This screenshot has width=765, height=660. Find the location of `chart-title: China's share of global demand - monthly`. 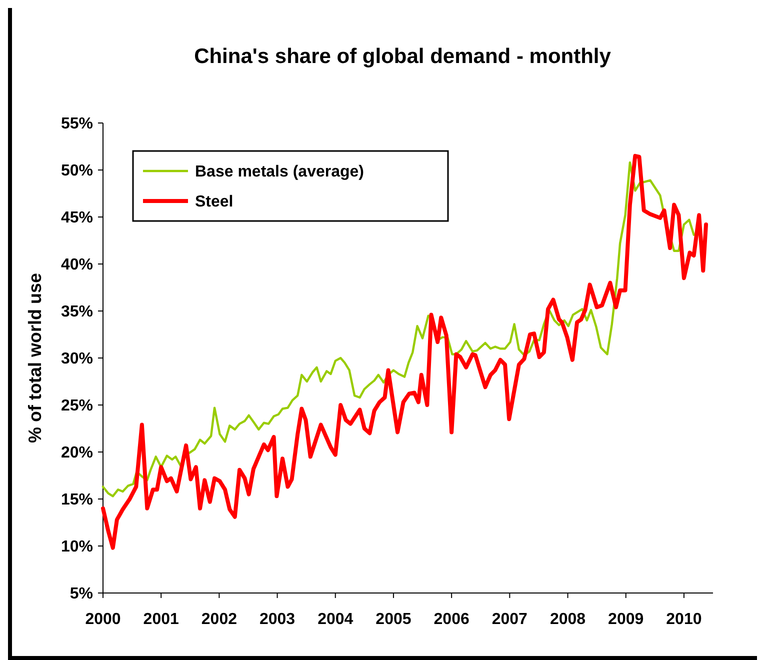

chart-title: China's share of global demand - monthly is located at coordinates (403, 56).